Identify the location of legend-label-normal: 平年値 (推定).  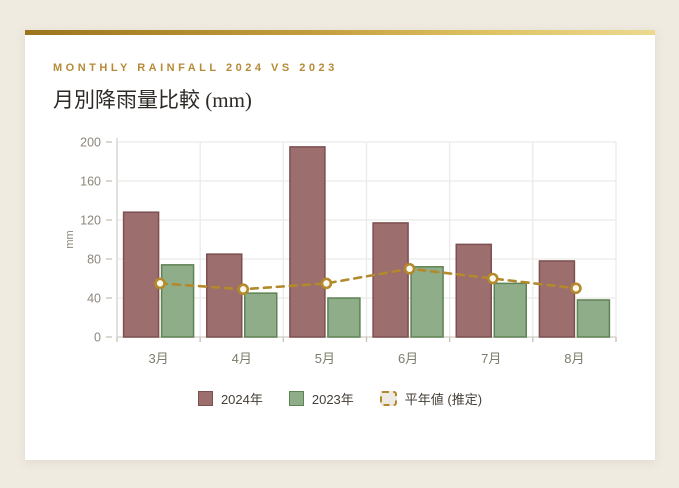
(443, 399).